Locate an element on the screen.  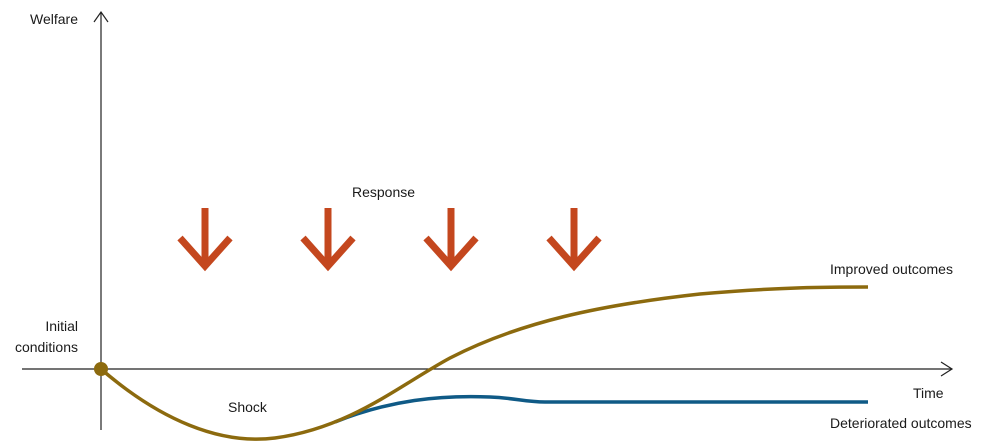
response-arrows is located at coordinates (389, 240).